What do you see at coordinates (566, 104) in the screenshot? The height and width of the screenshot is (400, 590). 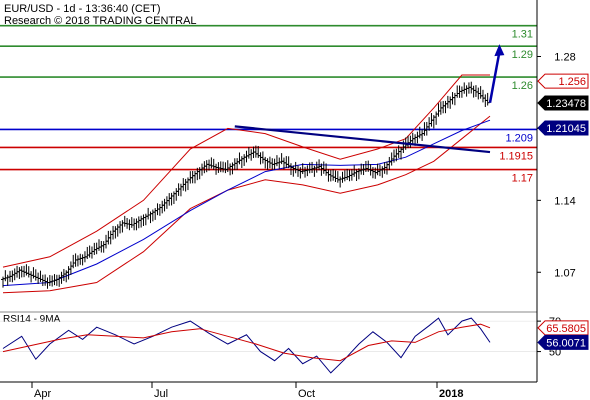 I see `svg-text: 1.23478` at bounding box center [566, 104].